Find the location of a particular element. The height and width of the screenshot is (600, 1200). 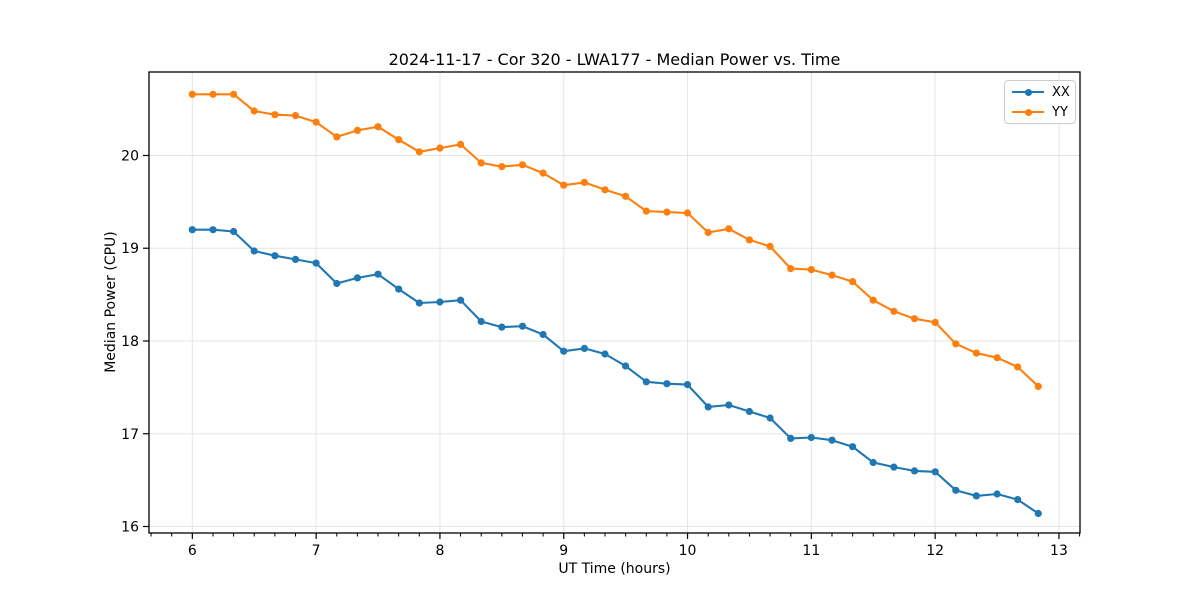

legend-item-yy: YY is located at coordinates (1040, 112).